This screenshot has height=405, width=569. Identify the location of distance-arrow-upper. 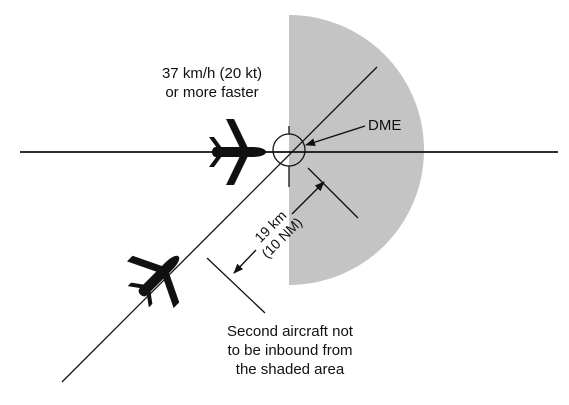
(308, 198).